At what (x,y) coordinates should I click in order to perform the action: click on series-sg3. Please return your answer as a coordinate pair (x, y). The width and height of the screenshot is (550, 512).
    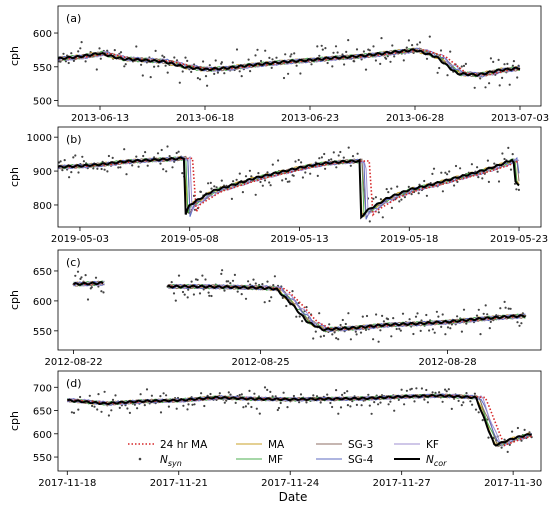
    Looking at the image, I should click on (299, 306).